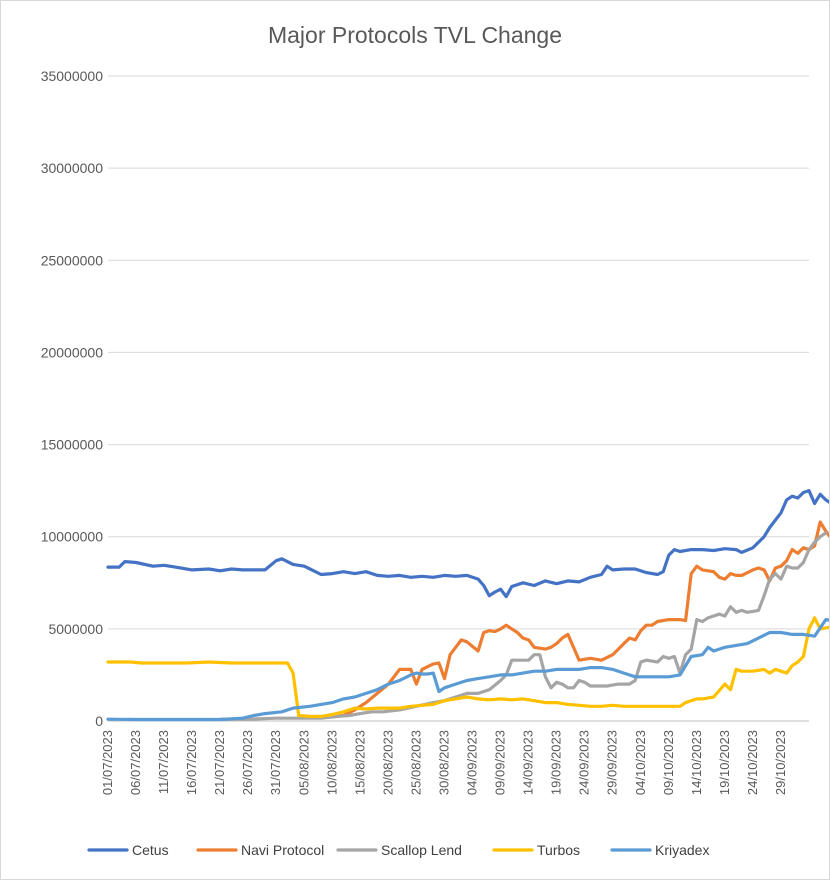 This screenshot has height=880, width=830. I want to click on x-tick-label: 10/08/2023, so click(331, 762).